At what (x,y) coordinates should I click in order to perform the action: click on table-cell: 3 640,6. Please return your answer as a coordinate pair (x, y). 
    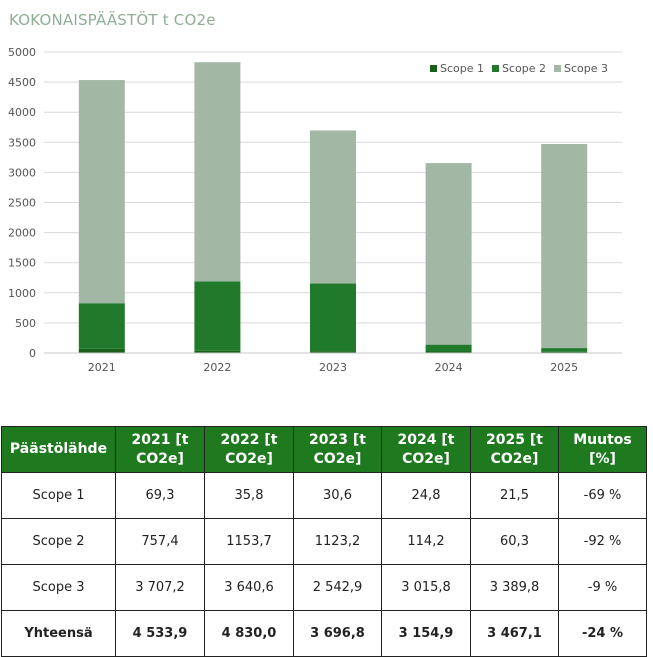
    Looking at the image, I should click on (249, 587).